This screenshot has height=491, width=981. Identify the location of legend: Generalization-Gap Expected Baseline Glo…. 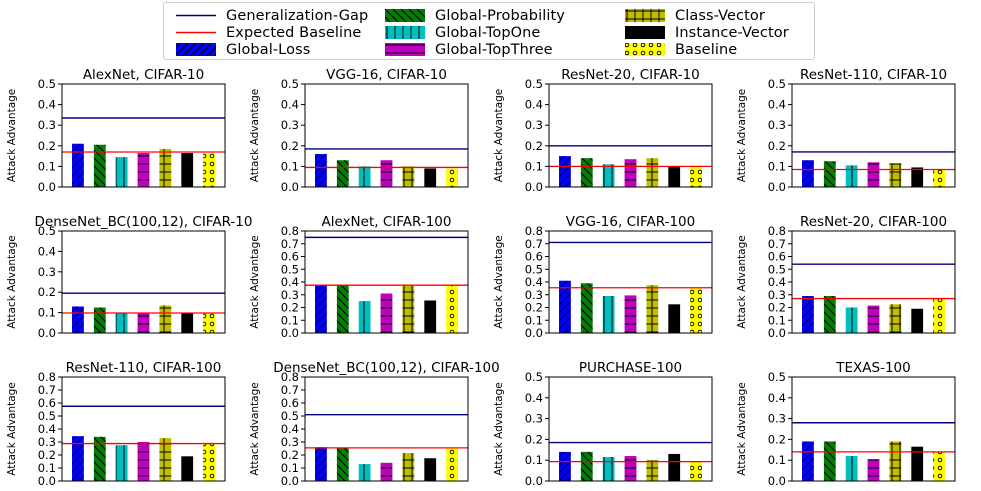
(489, 31).